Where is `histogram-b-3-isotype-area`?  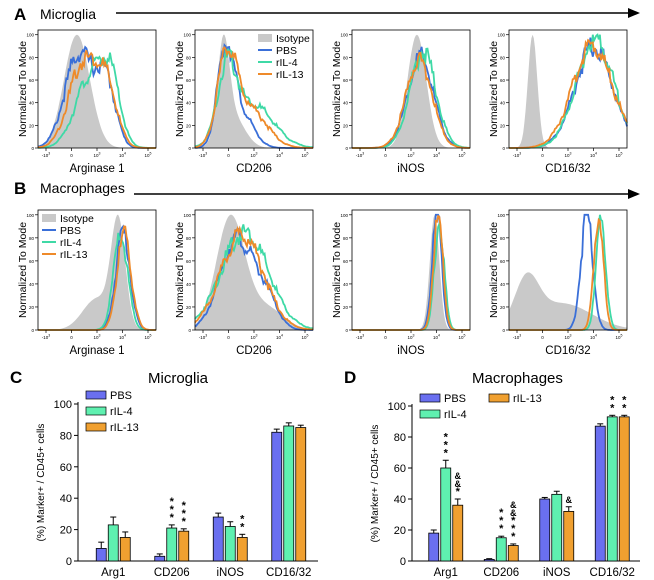 histogram-b-3-isotype-area is located at coordinates (411, 272).